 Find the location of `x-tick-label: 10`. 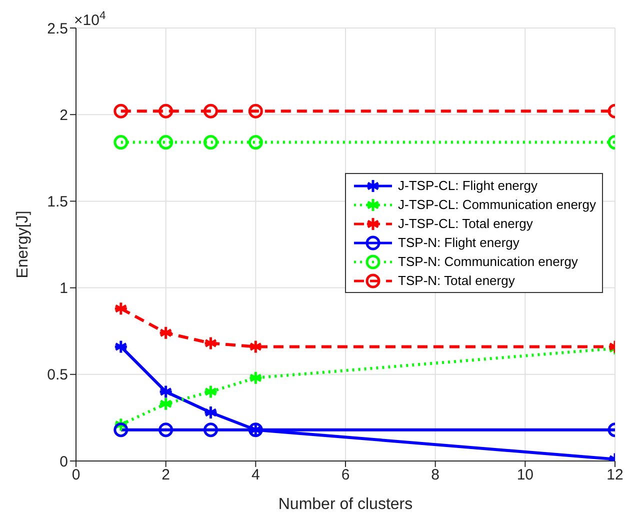

x-tick-label: 10 is located at coordinates (525, 475).